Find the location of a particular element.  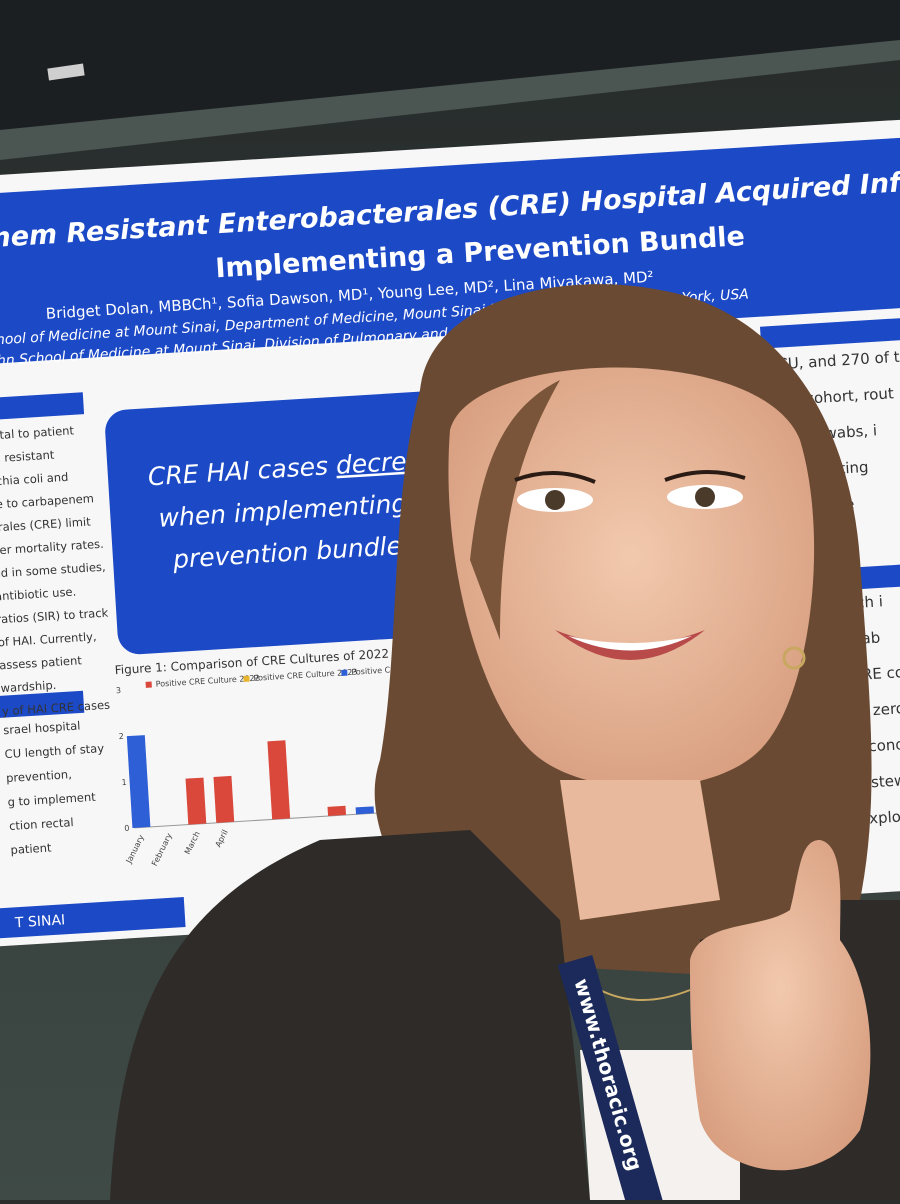

poster-text: ce to carbapenem is located at coordinates (47, 501).